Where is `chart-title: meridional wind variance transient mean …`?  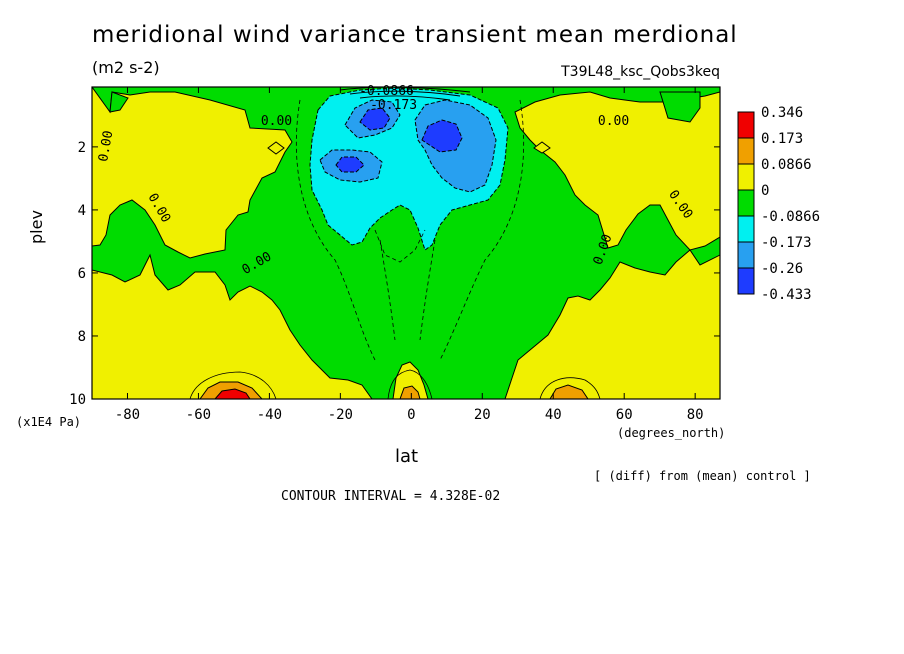
chart-title: meridional wind variance transient mean … is located at coordinates (415, 35).